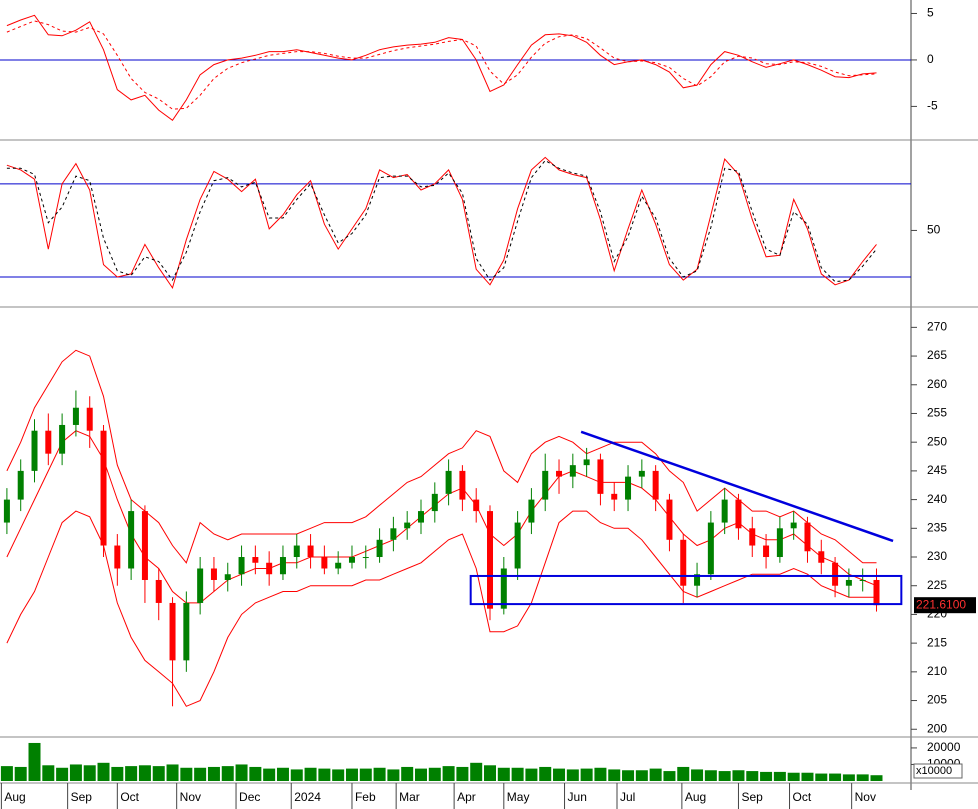 This screenshot has width=978, height=809. What do you see at coordinates (932, 106) in the screenshot?
I see `y-tick-label: -5` at bounding box center [932, 106].